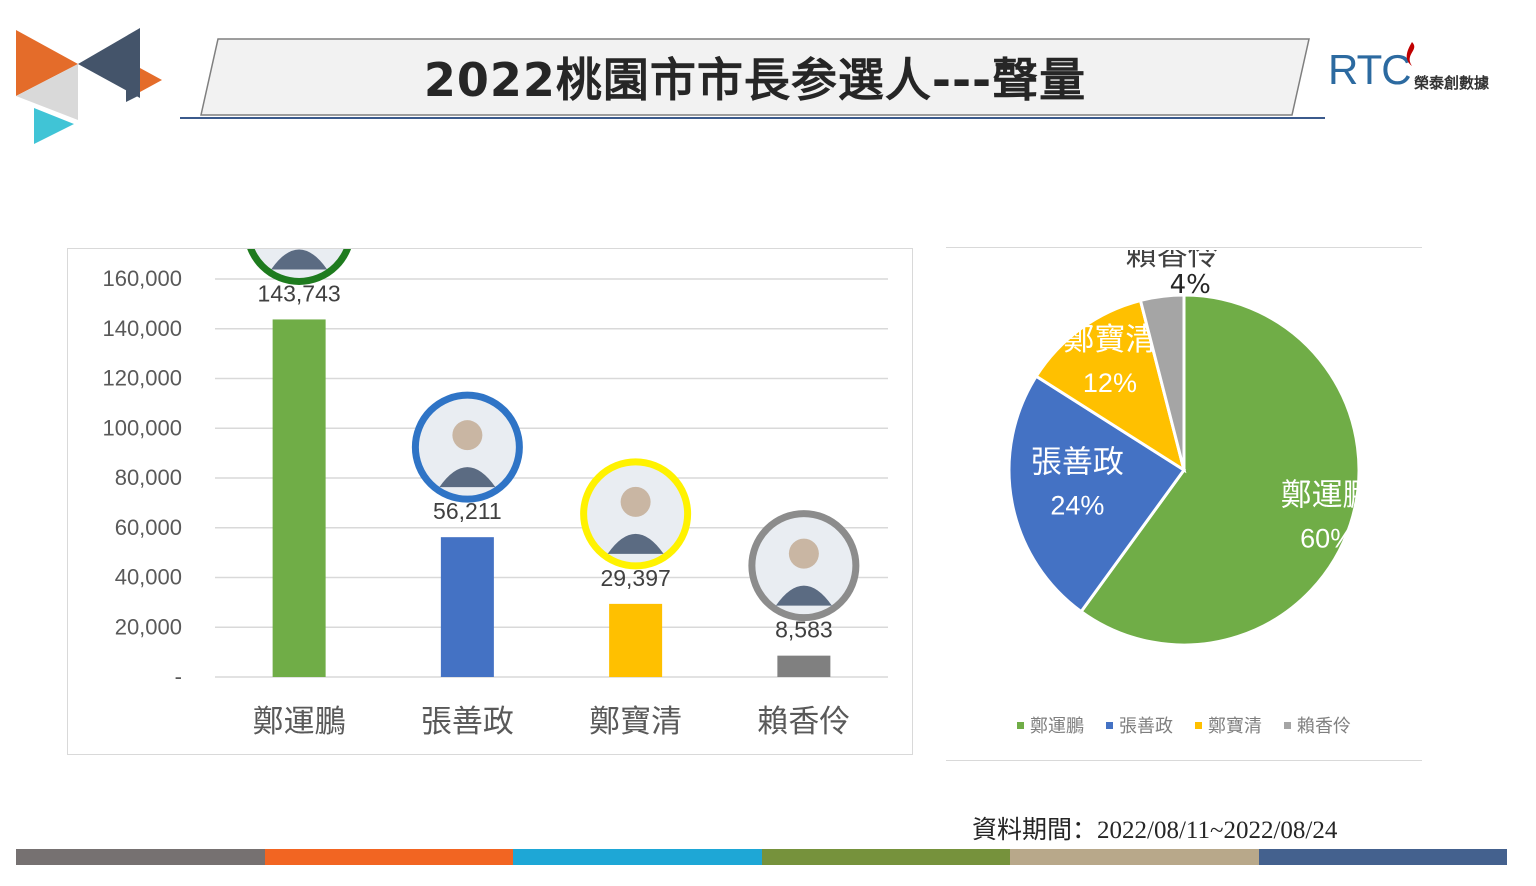 This screenshot has width=1536, height=886. What do you see at coordinates (299, 722) in the screenshot?
I see `x-tick-label: 鄭運鵬` at bounding box center [299, 722].